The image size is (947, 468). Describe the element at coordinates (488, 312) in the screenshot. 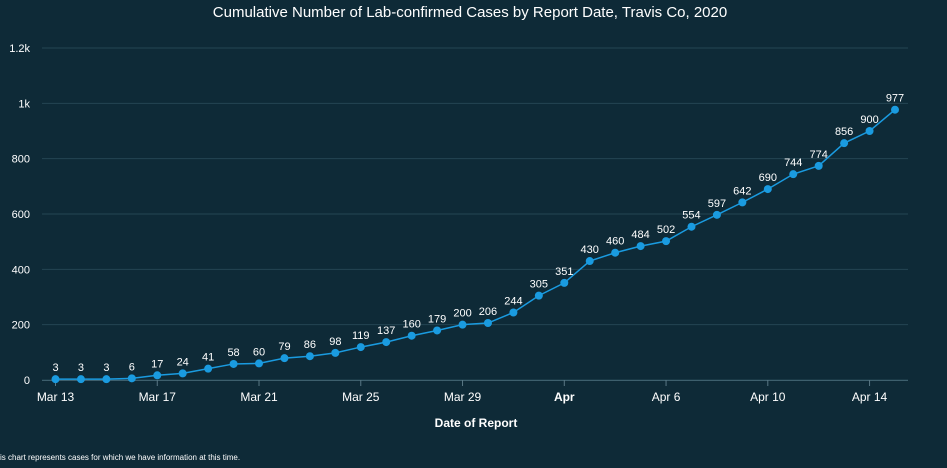

I see `data-label-17: 206` at that location.